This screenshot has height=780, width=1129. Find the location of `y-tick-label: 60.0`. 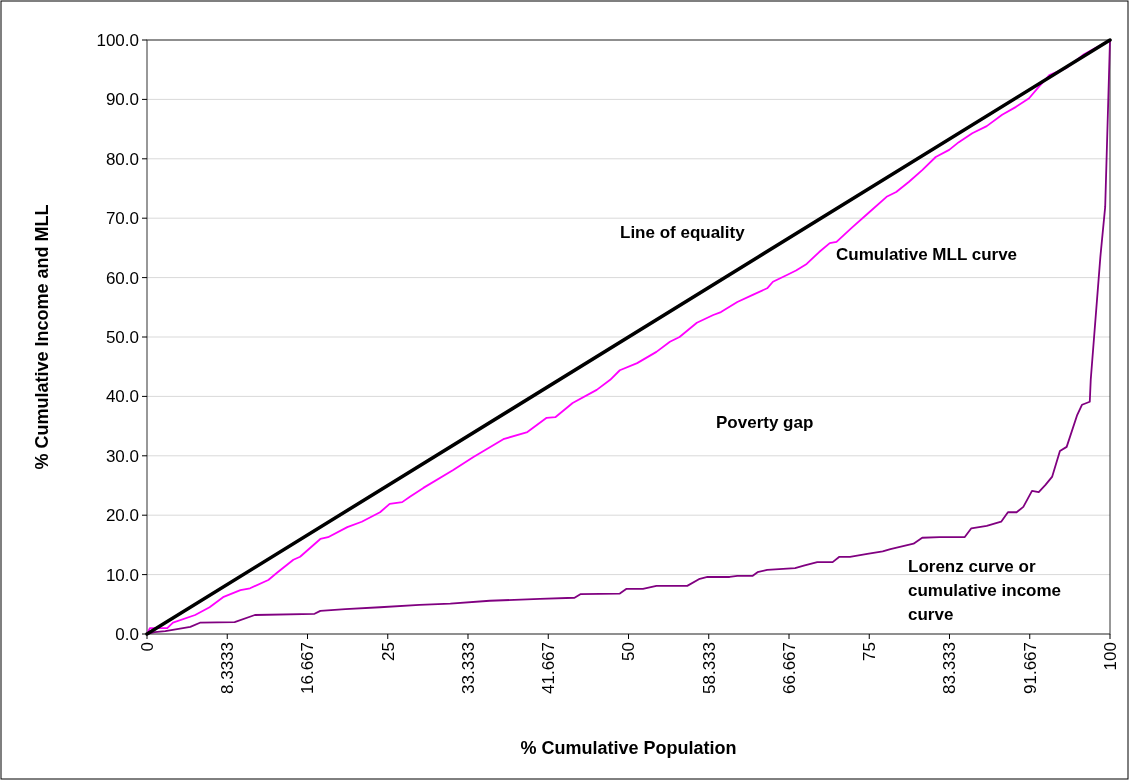

y-tick-label: 60.0 is located at coordinates (122, 278).